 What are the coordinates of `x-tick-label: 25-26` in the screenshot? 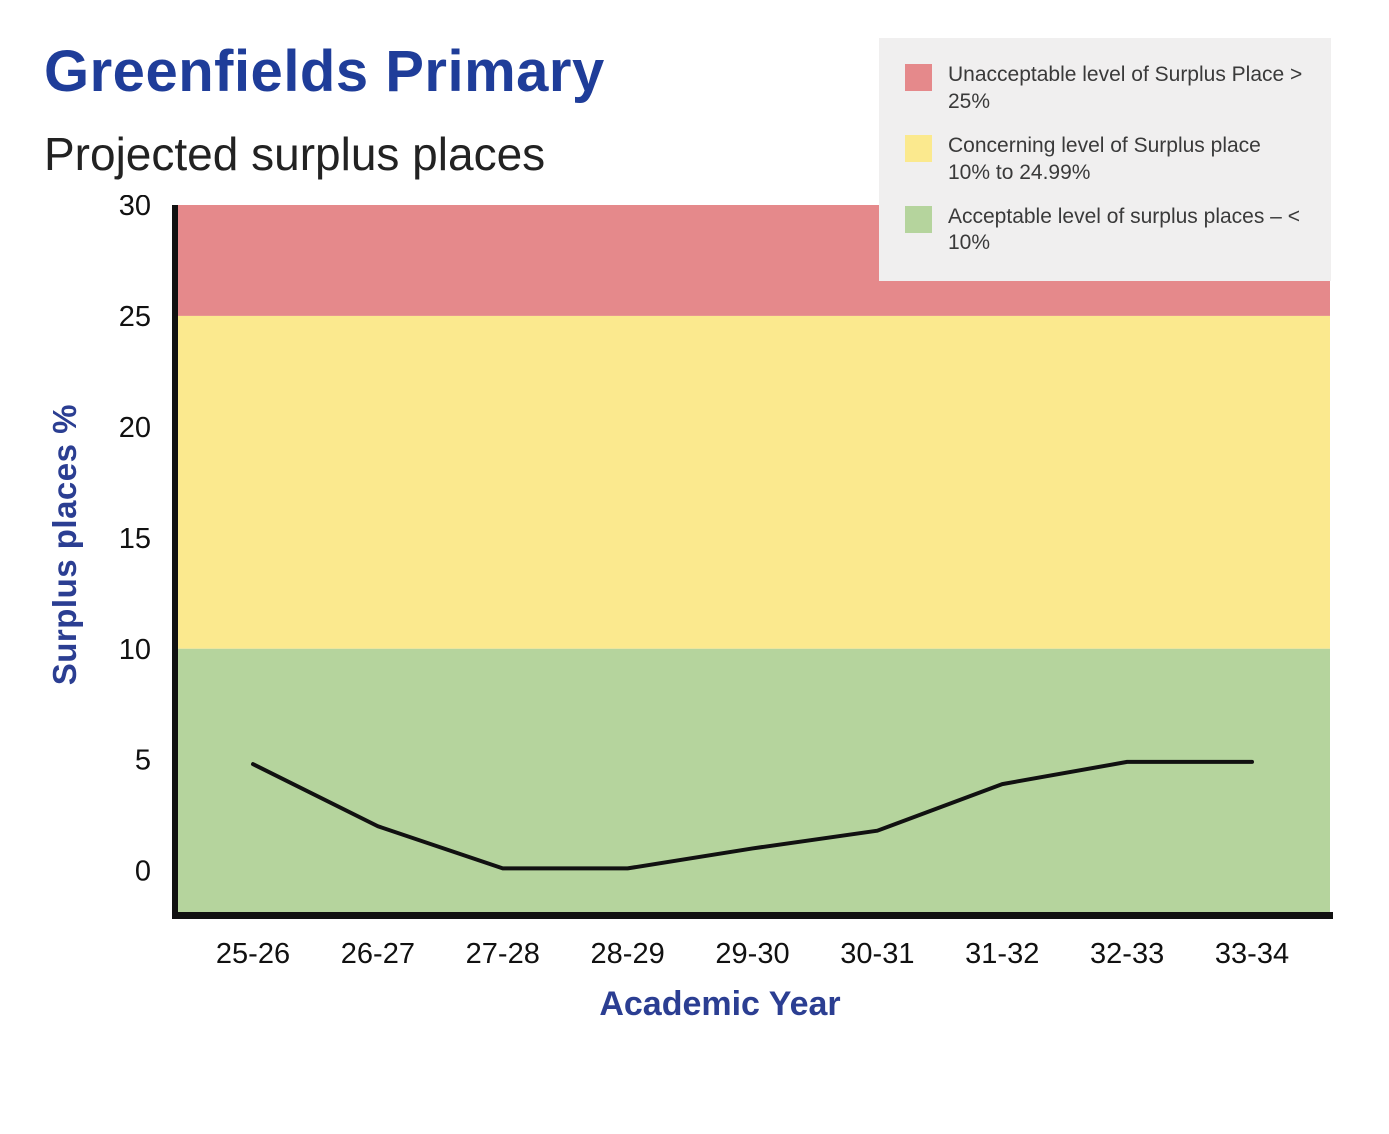 It's located at (253, 954).